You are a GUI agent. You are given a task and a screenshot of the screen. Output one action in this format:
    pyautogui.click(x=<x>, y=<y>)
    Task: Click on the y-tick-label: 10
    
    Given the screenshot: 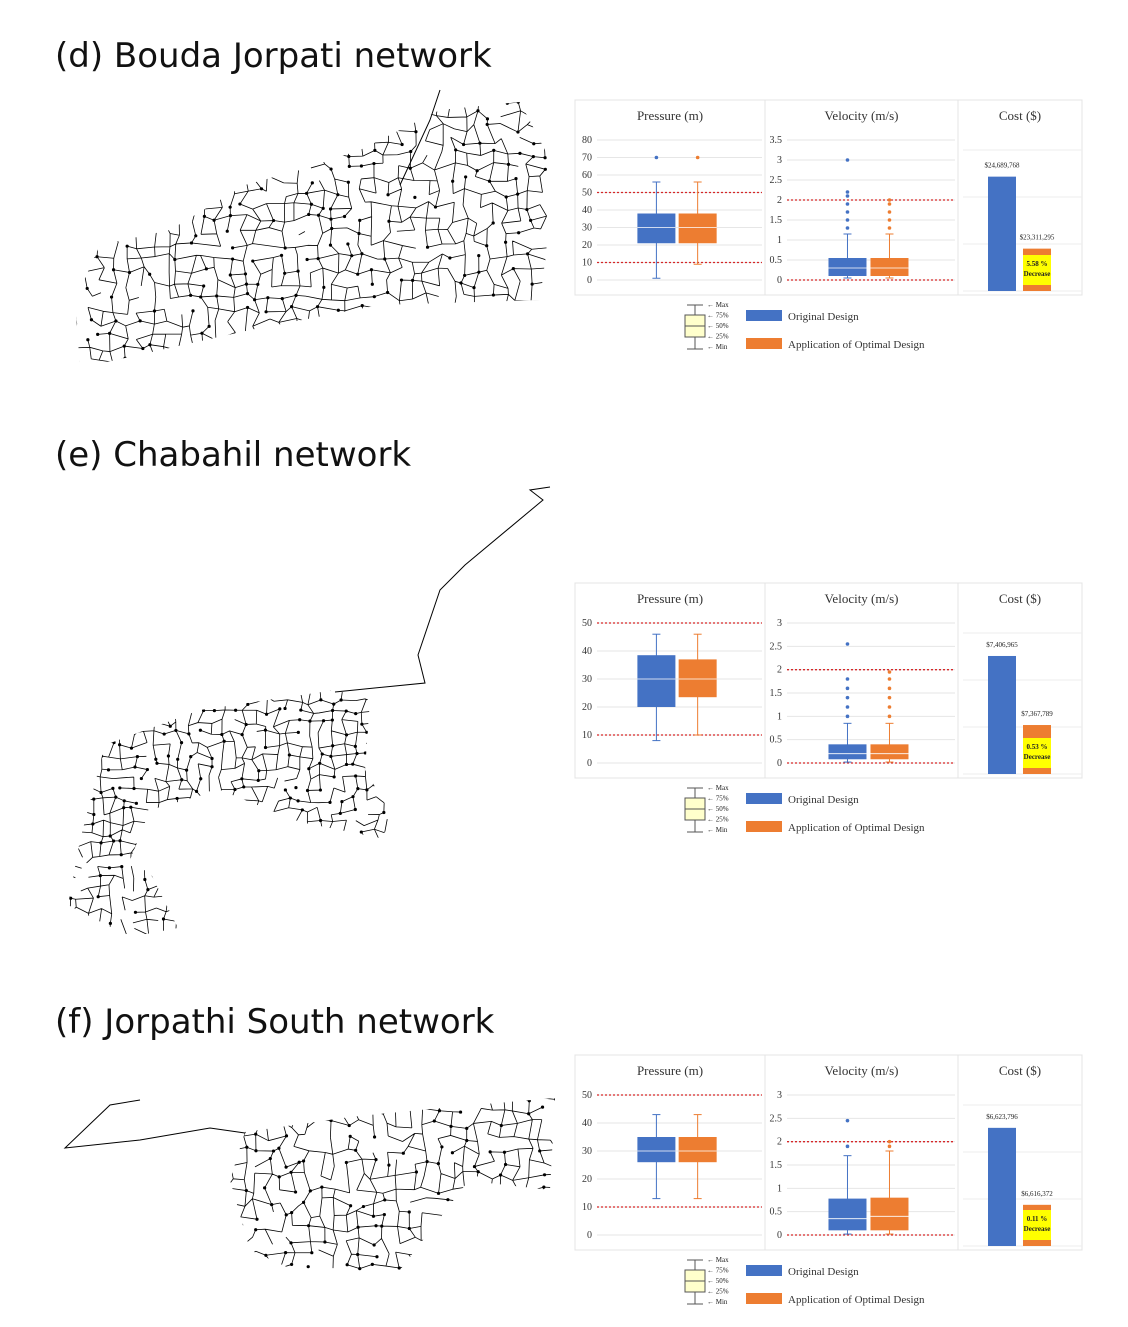 What is the action you would take?
    pyautogui.click(x=587, y=263)
    